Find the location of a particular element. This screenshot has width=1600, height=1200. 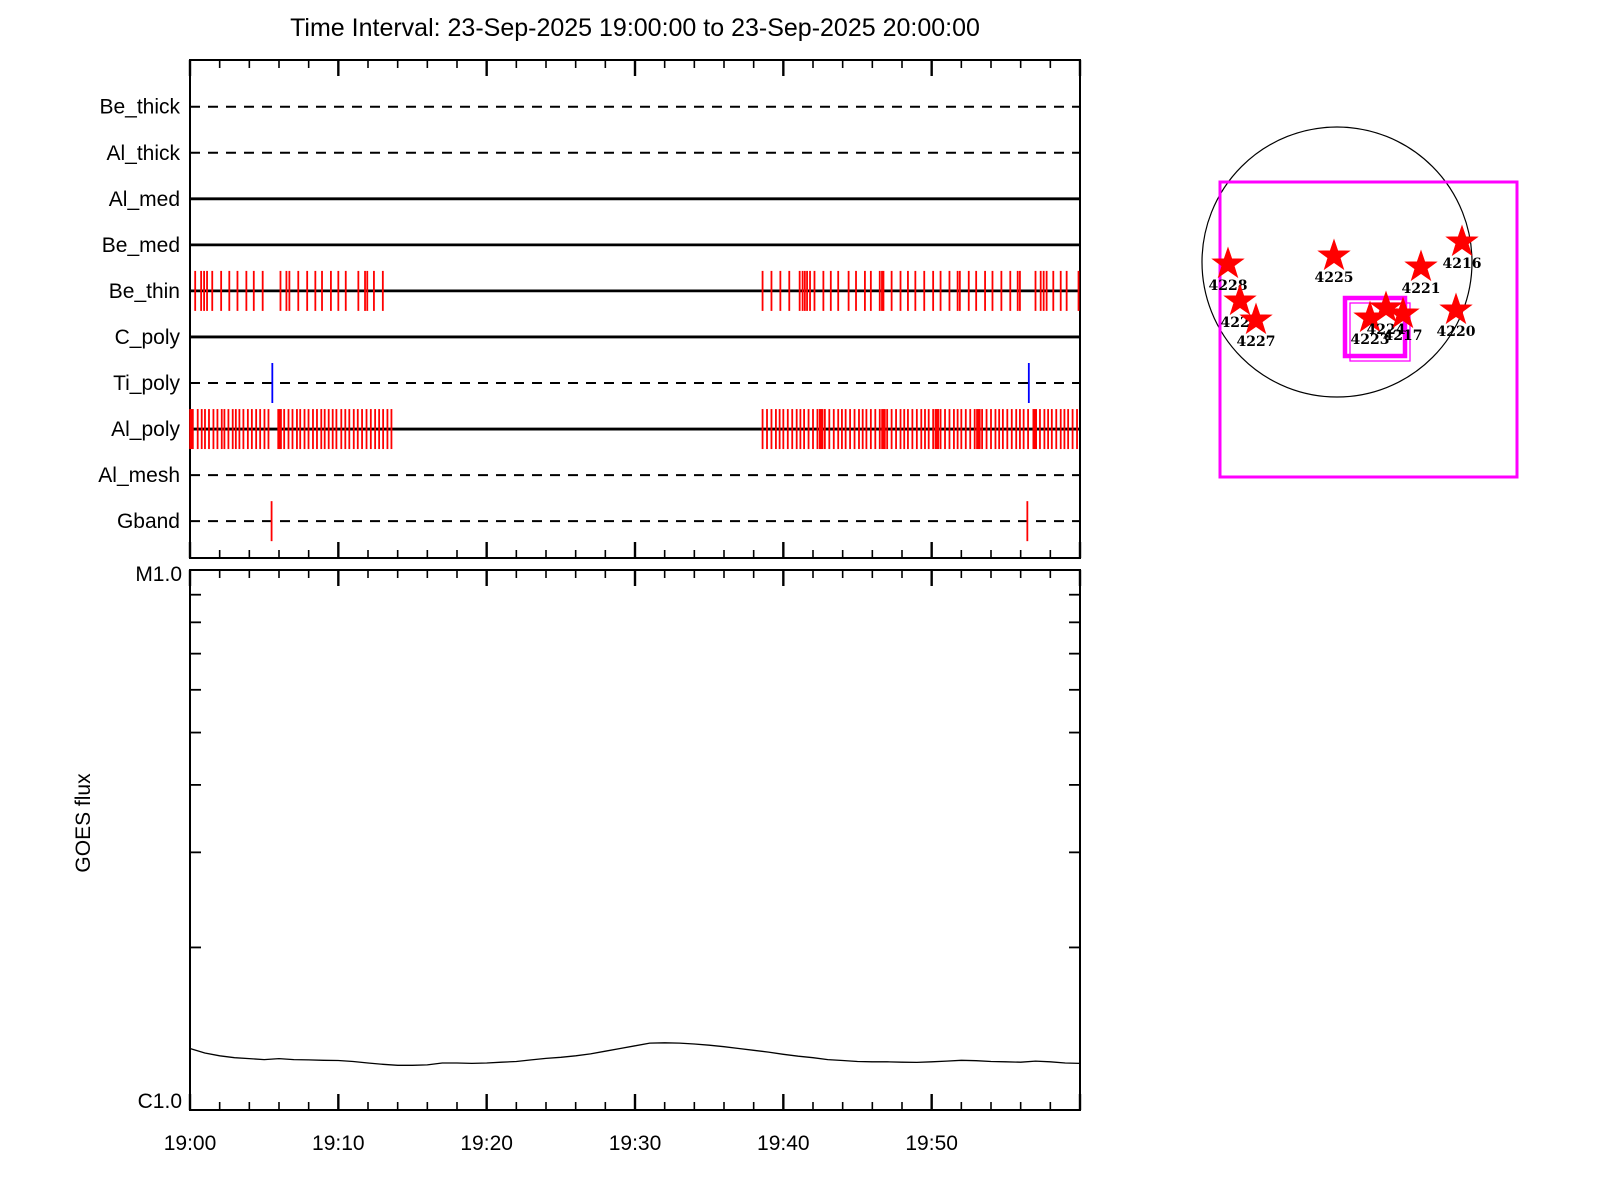

x-axis-label: 19:20 is located at coordinates (486, 1143).